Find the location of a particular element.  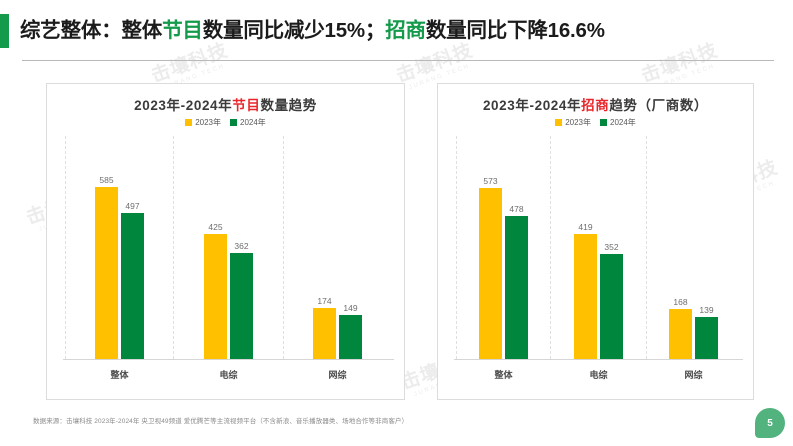

bar-value-label: 425 is located at coordinates (215, 227).